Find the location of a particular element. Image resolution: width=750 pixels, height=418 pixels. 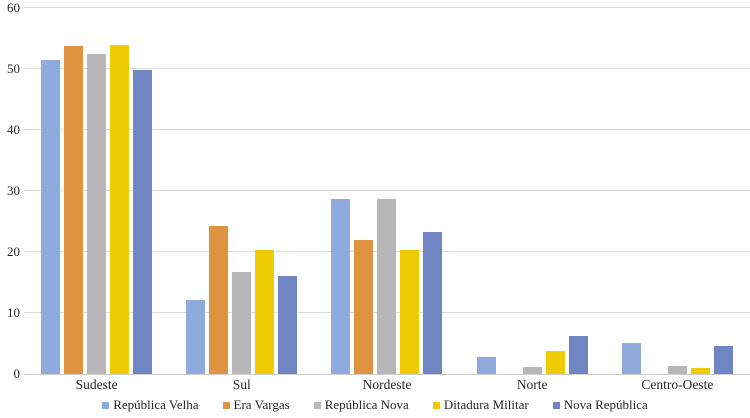

legend-item-era-vargas: Era Vargas is located at coordinates (256, 405).